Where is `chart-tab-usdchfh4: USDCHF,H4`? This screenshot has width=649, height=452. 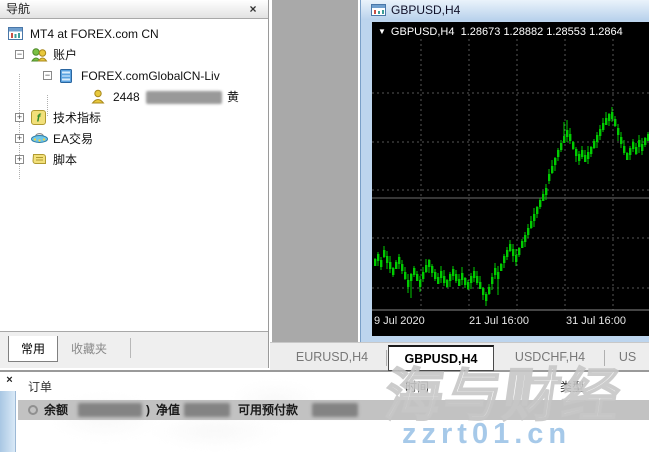
chart-tab-usdchfh4: USDCHF,H4 is located at coordinates (550, 357).